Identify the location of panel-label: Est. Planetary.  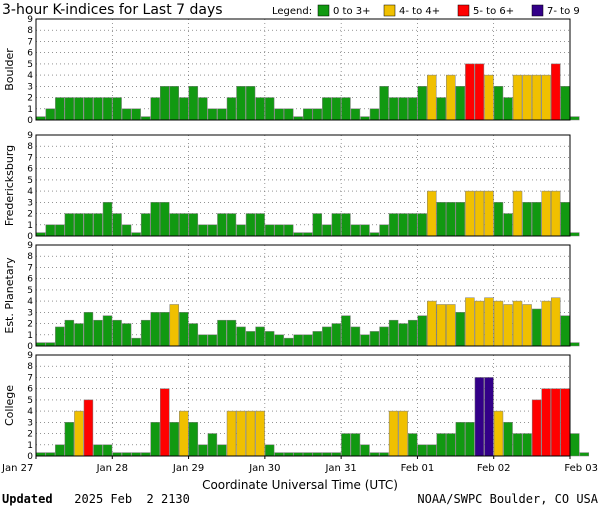
(9, 295).